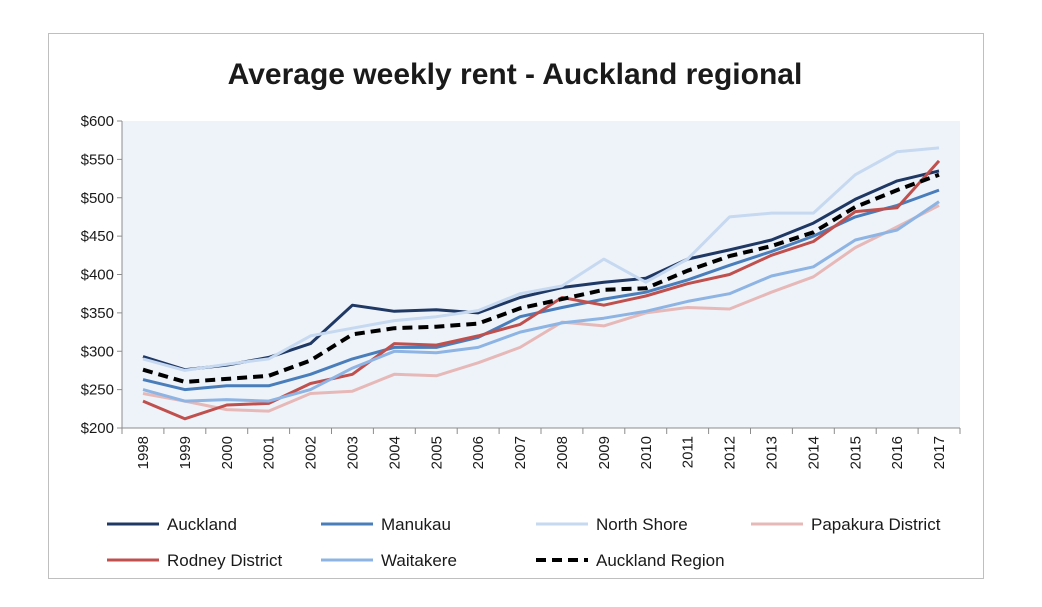  I want to click on x-tick-label: 2013, so click(771, 452).